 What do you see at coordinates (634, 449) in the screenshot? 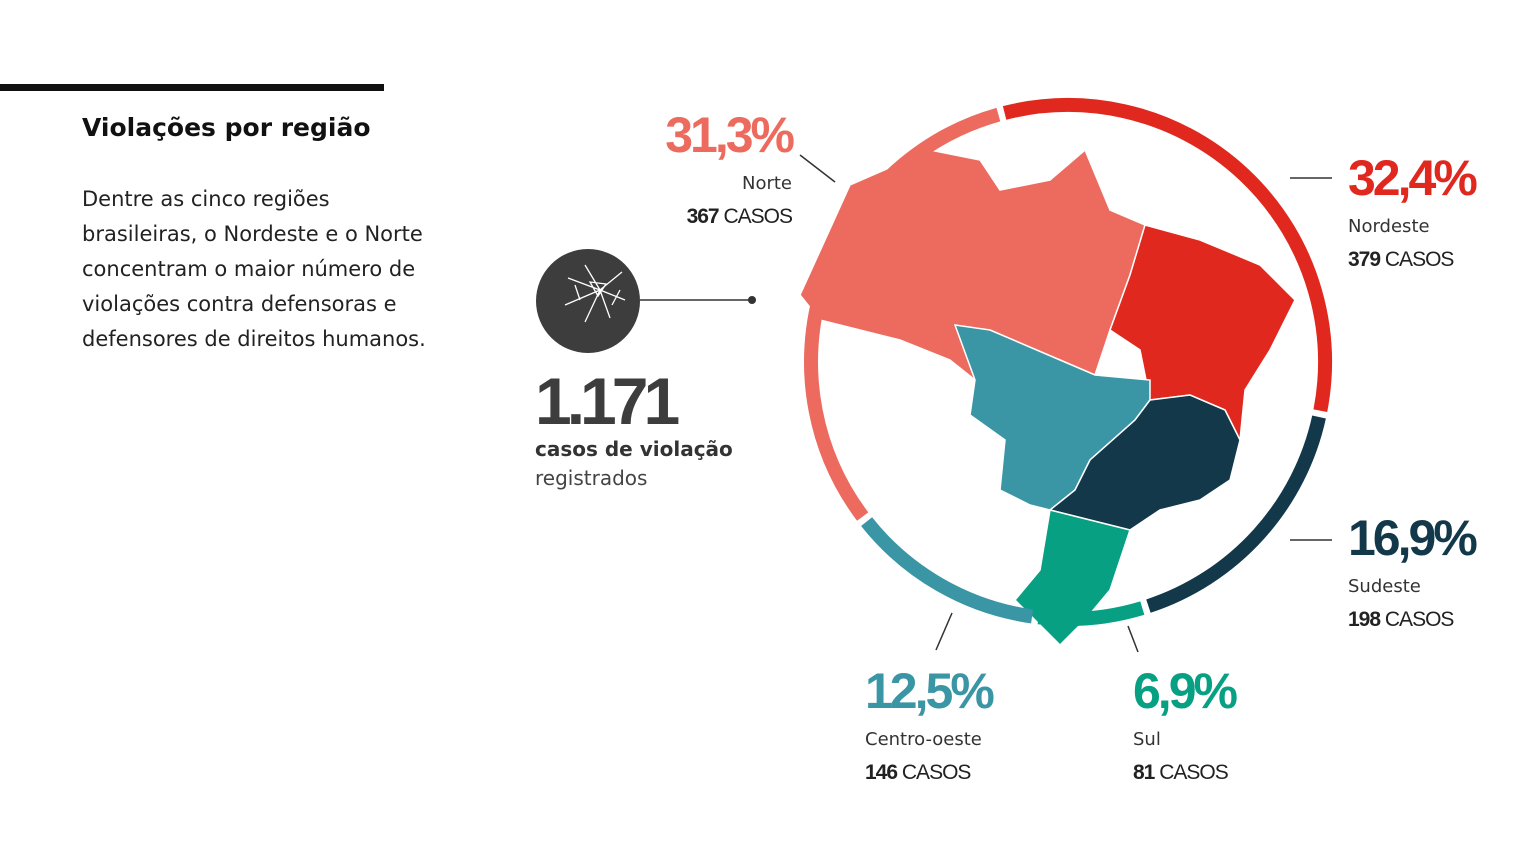
I see `total-caption: casos de violação` at bounding box center [634, 449].